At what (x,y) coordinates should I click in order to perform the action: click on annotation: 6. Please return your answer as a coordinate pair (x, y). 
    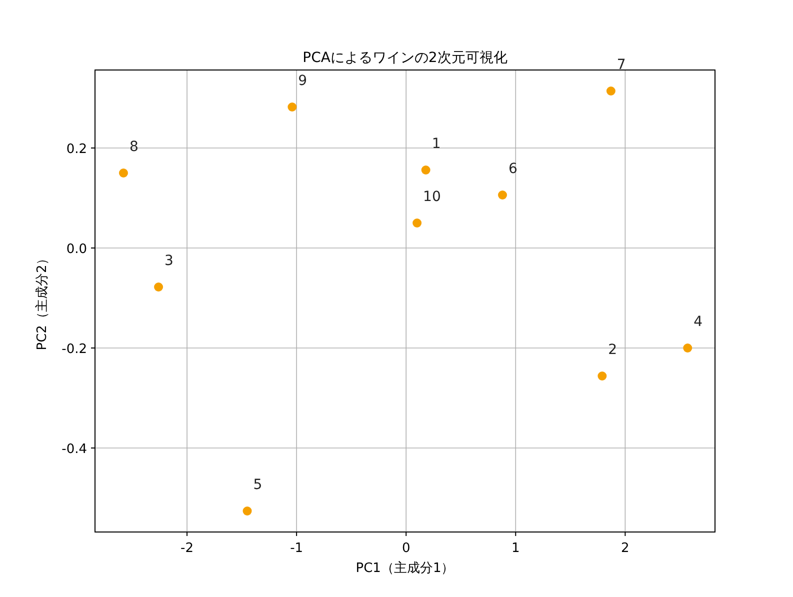
    Looking at the image, I should click on (513, 169).